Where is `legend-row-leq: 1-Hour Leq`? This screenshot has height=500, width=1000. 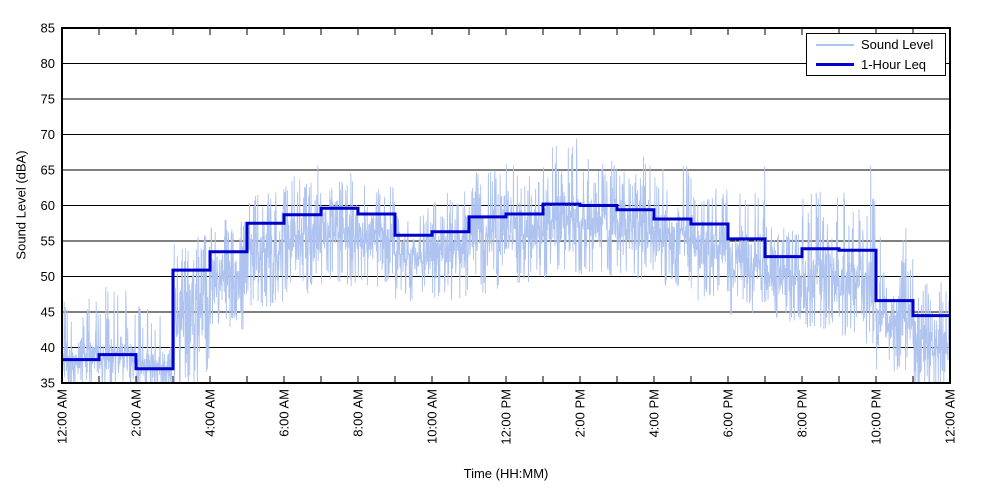 legend-row-leq: 1-Hour Leq is located at coordinates (876, 64).